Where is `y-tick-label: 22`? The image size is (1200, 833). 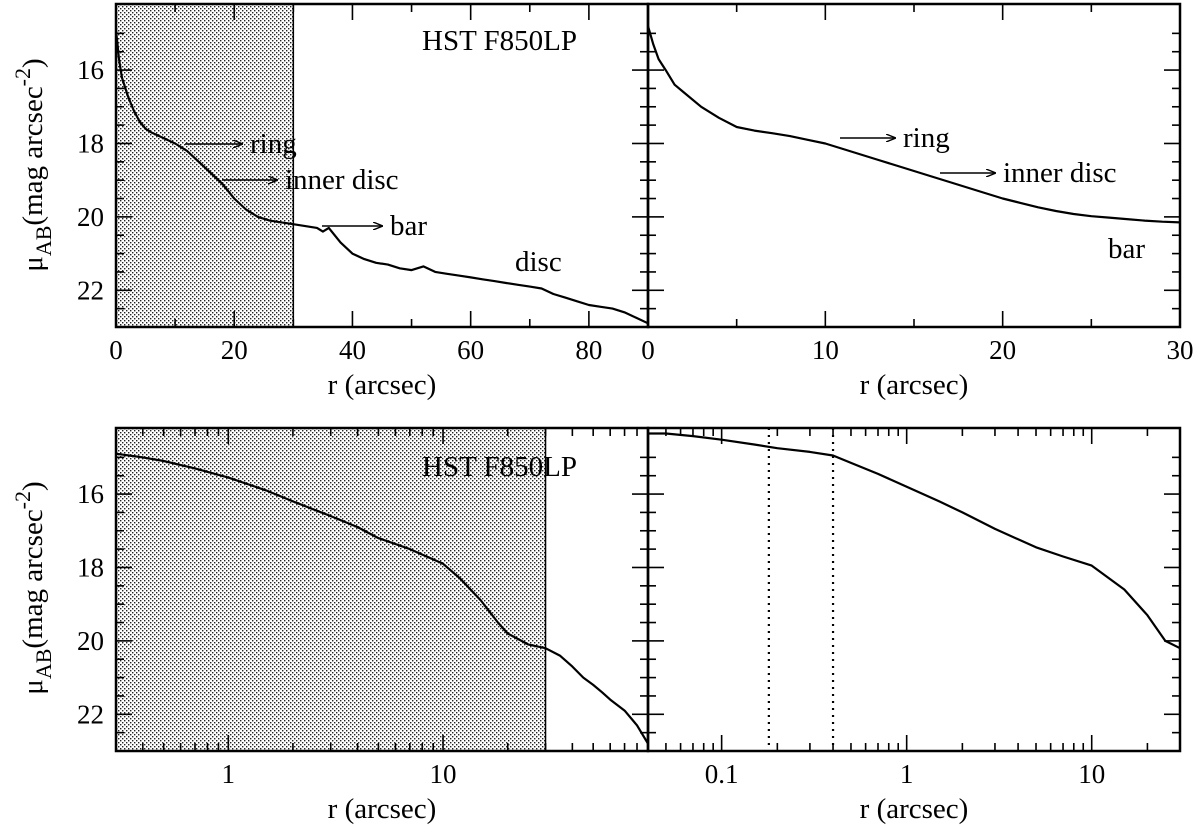 y-tick-label: 22 is located at coordinates (90, 714).